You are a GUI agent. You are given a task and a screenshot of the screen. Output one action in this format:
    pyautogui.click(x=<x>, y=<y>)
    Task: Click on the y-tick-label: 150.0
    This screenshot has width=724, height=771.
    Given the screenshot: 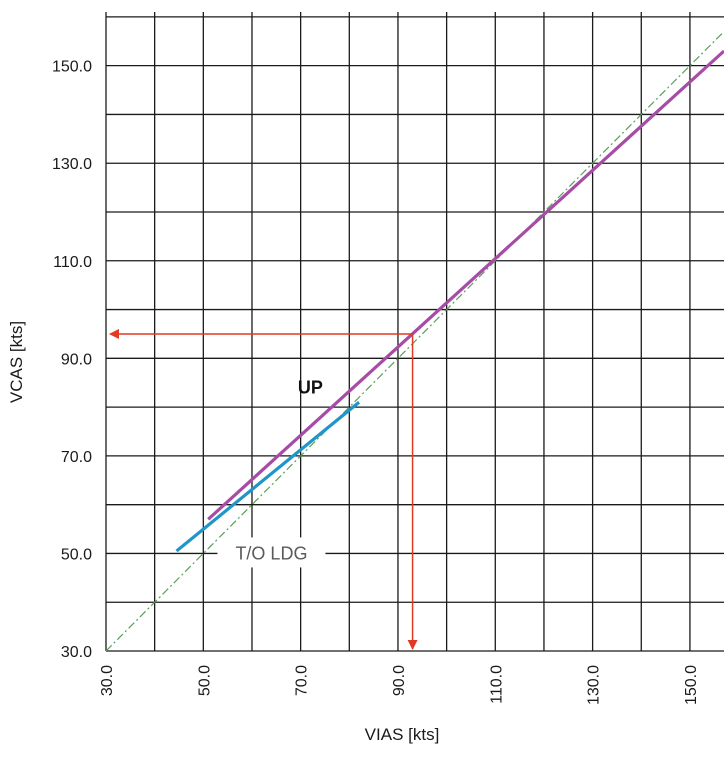 What is the action you would take?
    pyautogui.click(x=72, y=67)
    